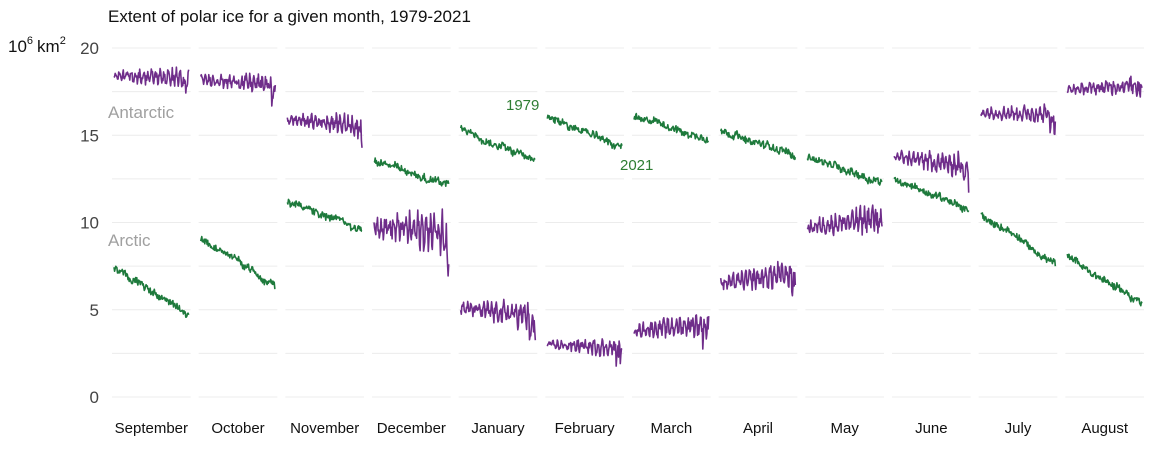  What do you see at coordinates (1018, 119) in the screenshot?
I see `series-line-antarctic-july` at bounding box center [1018, 119].